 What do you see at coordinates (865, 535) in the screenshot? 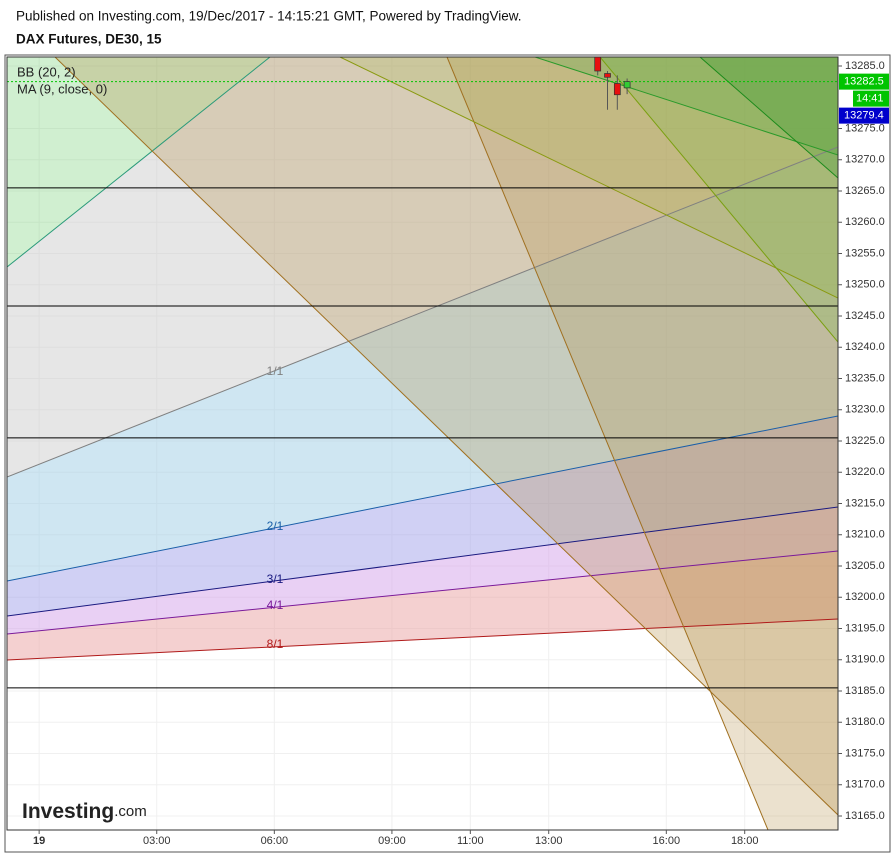
I see `y-tick-label: 13210.0` at bounding box center [865, 535].